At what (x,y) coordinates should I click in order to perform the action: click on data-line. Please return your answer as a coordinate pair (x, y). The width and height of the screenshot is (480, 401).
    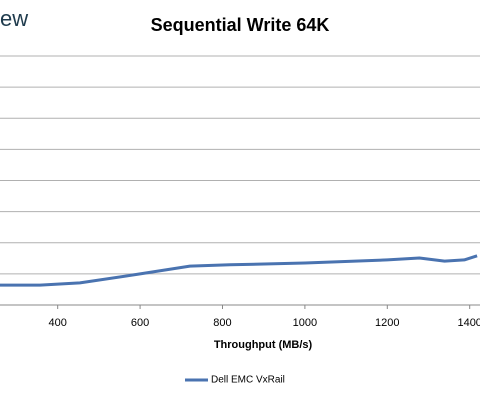
    Looking at the image, I should click on (239, 270).